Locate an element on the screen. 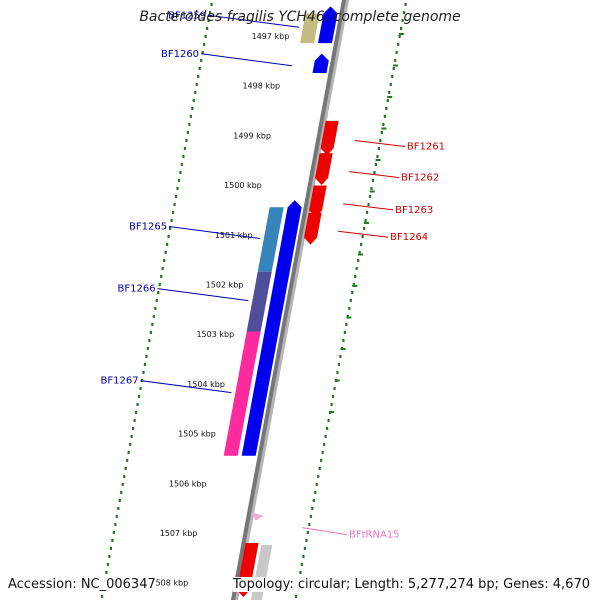 This screenshot has width=600, height=604. scale-tick-label: 1505 kbp is located at coordinates (197, 434).